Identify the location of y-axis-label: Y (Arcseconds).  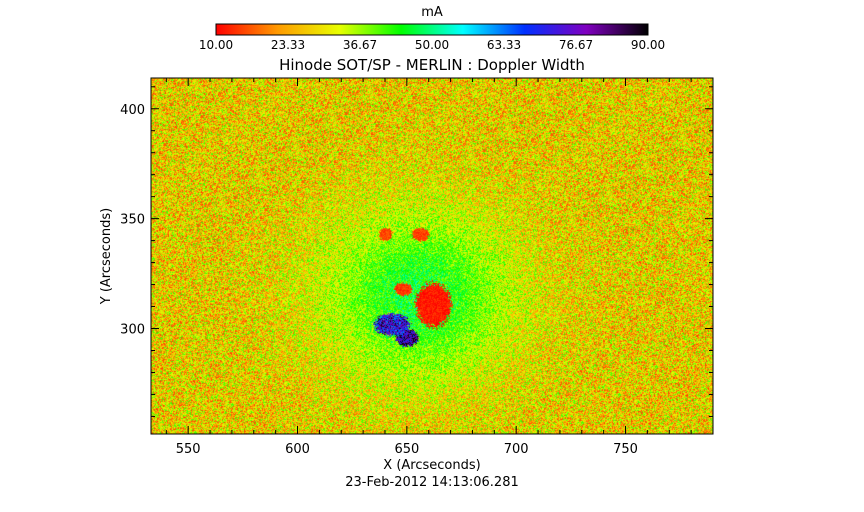
(106, 256).